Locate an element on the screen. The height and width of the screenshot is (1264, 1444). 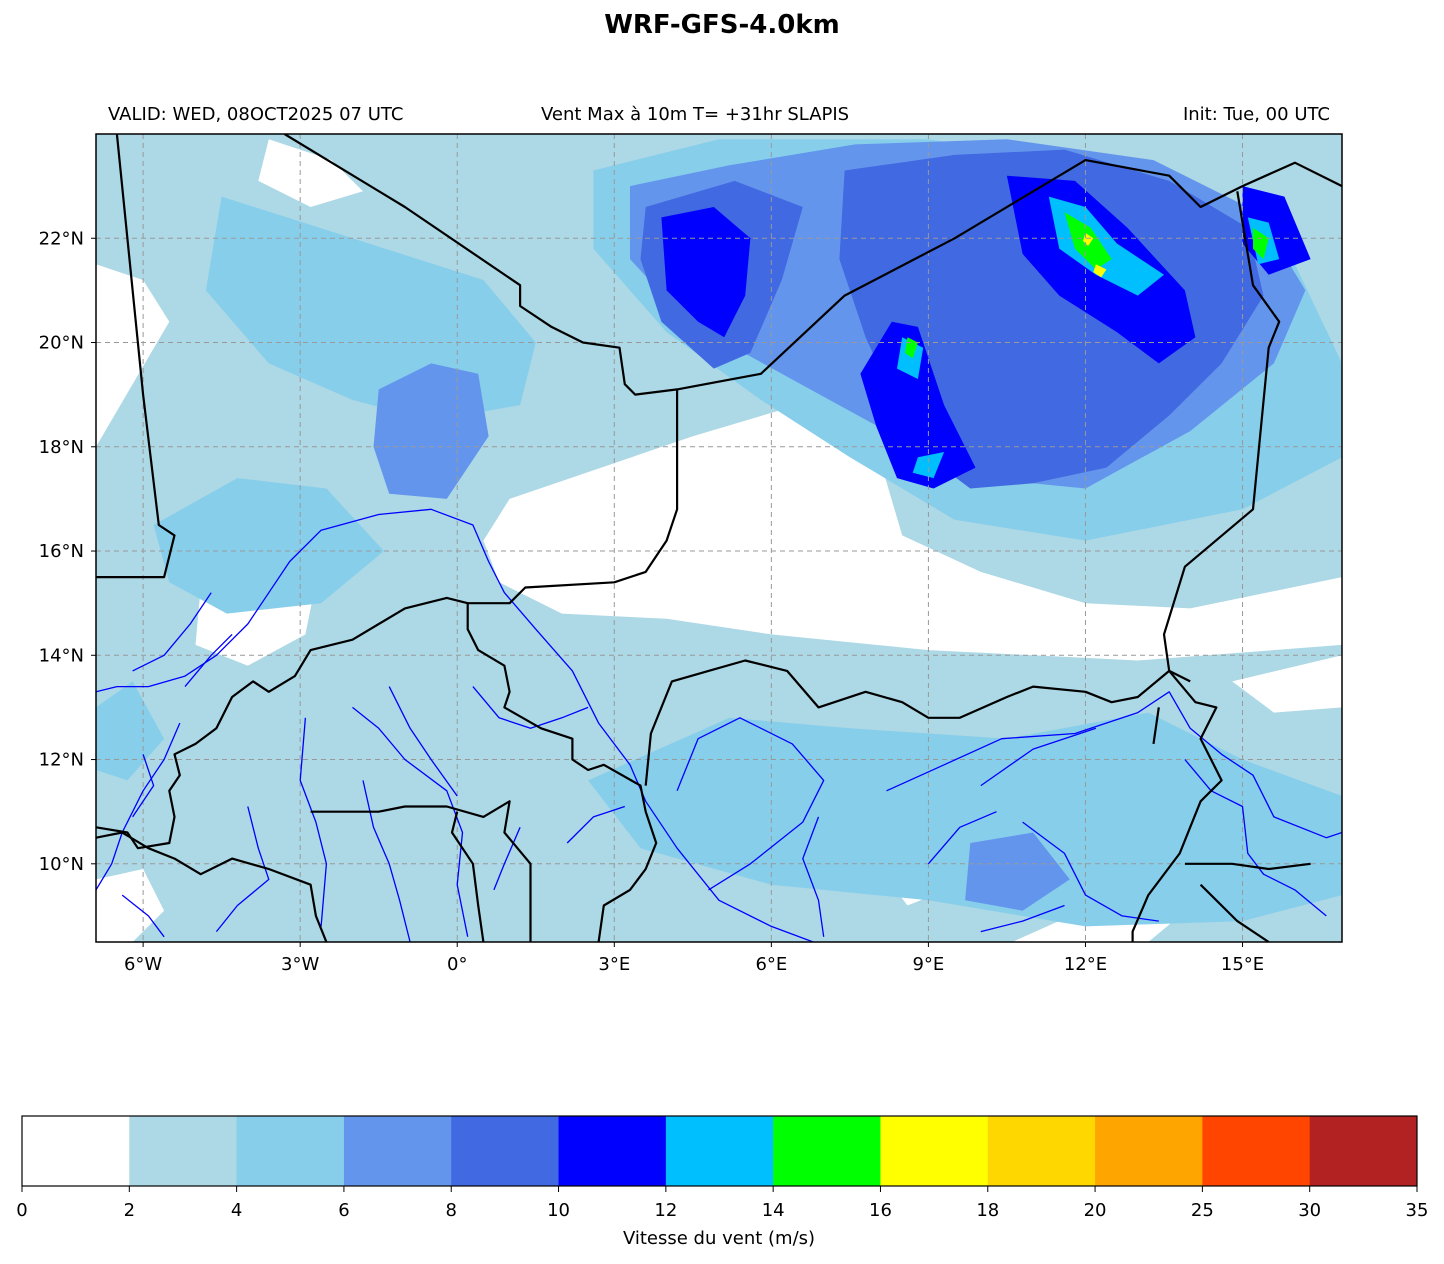
colorbar: 0 2 4 6 8 10 12 14 16 18 20 25 30 35 is located at coordinates (722, 1168).